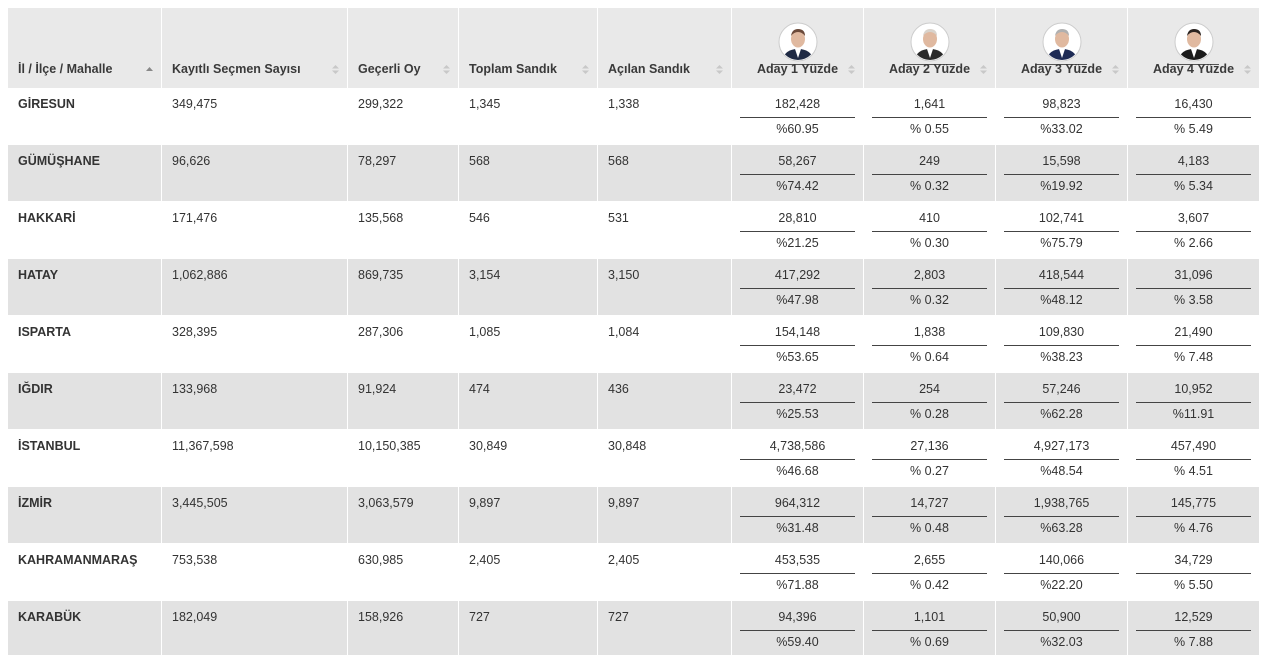  Describe the element at coordinates (403, 287) in the screenshot. I see `table-cell: 869,735` at that location.